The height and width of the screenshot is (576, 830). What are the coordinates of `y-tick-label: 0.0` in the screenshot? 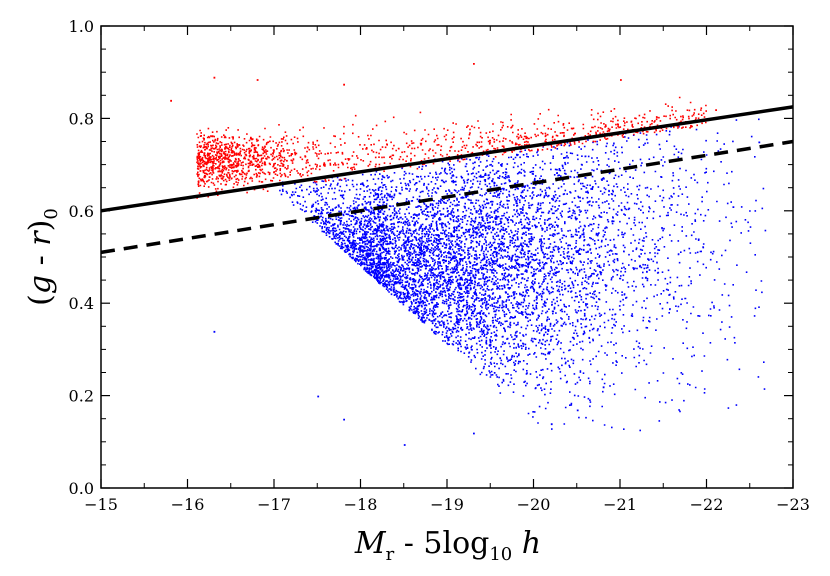 It's located at (81, 488).